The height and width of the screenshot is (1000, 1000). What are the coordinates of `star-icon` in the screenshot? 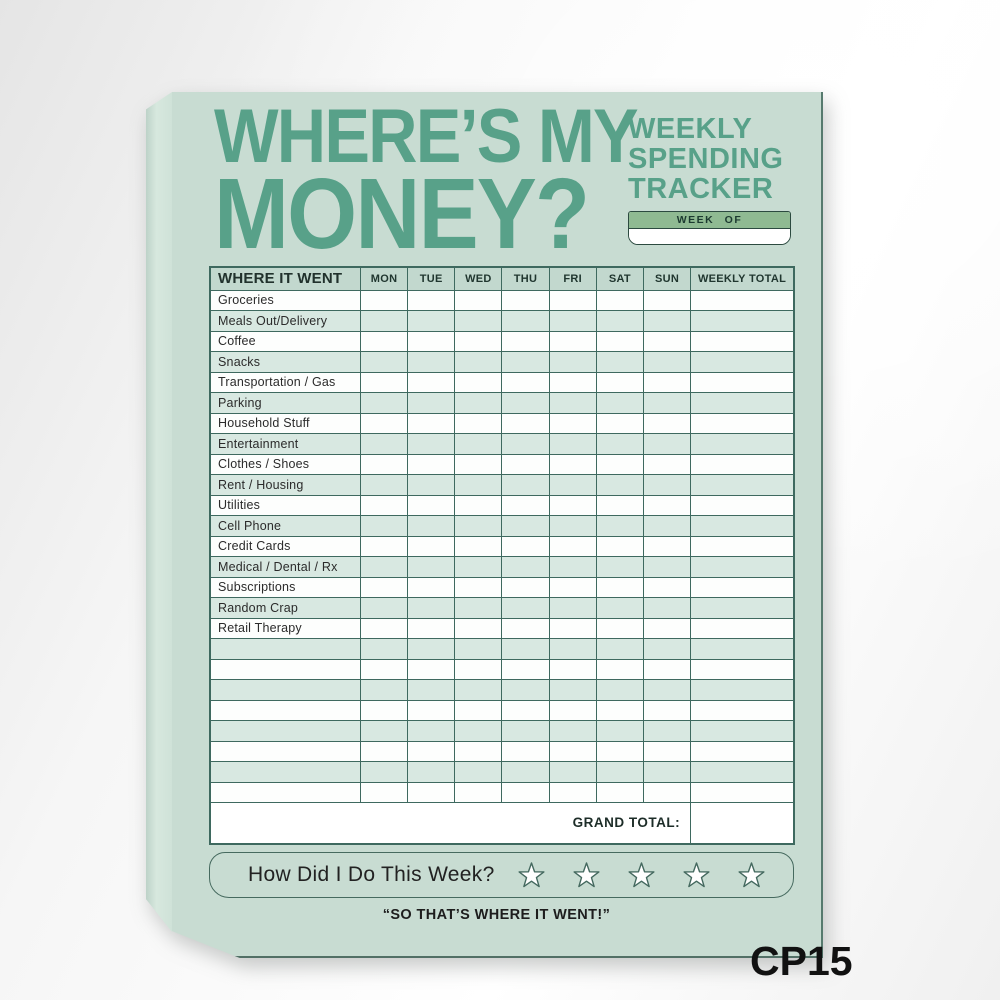 It's located at (586, 874).